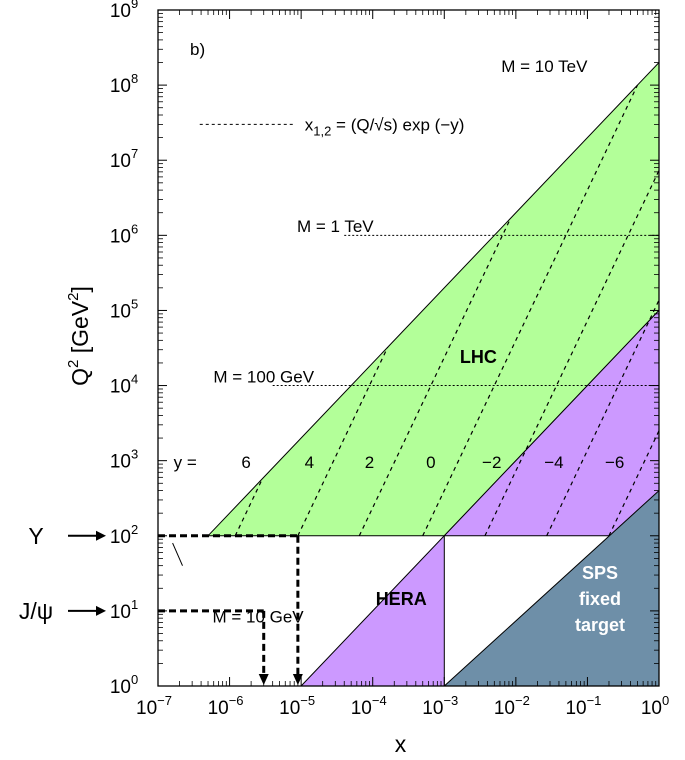  Describe the element at coordinates (124, 685) in the screenshot. I see `y-tick-label-0: 10⁰` at that location.